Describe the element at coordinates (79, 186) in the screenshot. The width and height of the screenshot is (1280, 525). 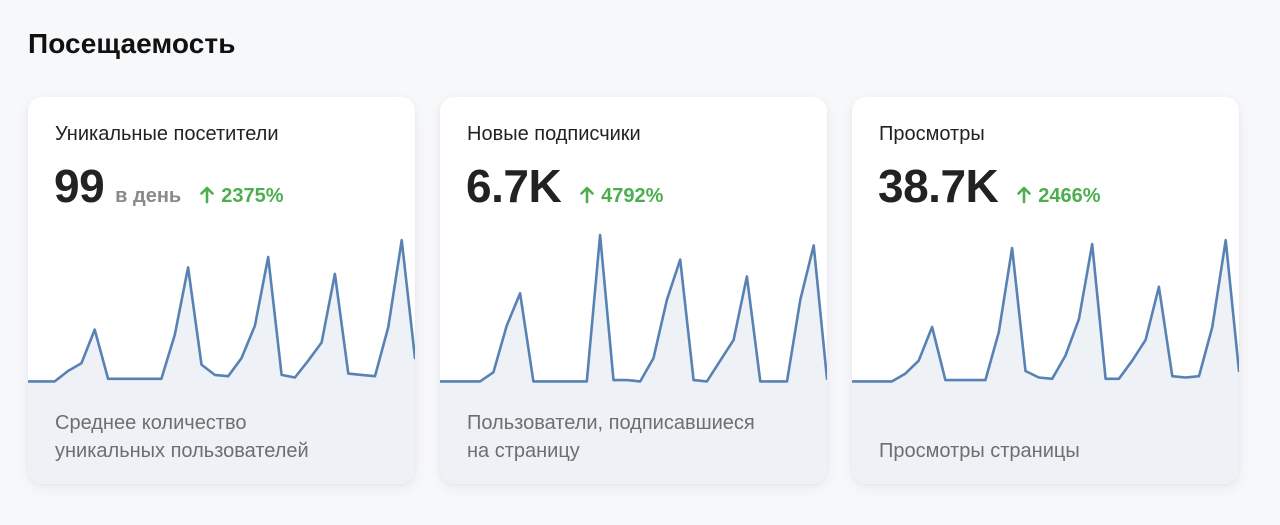
I see `stat-value: 99` at that location.